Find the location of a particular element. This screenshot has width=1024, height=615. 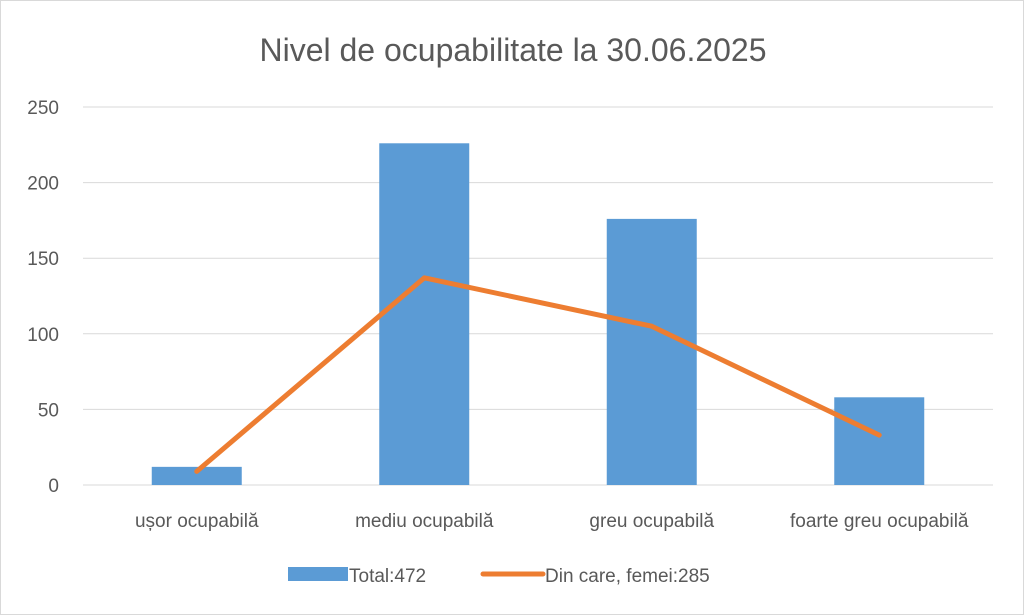

chart-title: Nivel de ocupabilitate la 30.06.2025 is located at coordinates (512, 50).